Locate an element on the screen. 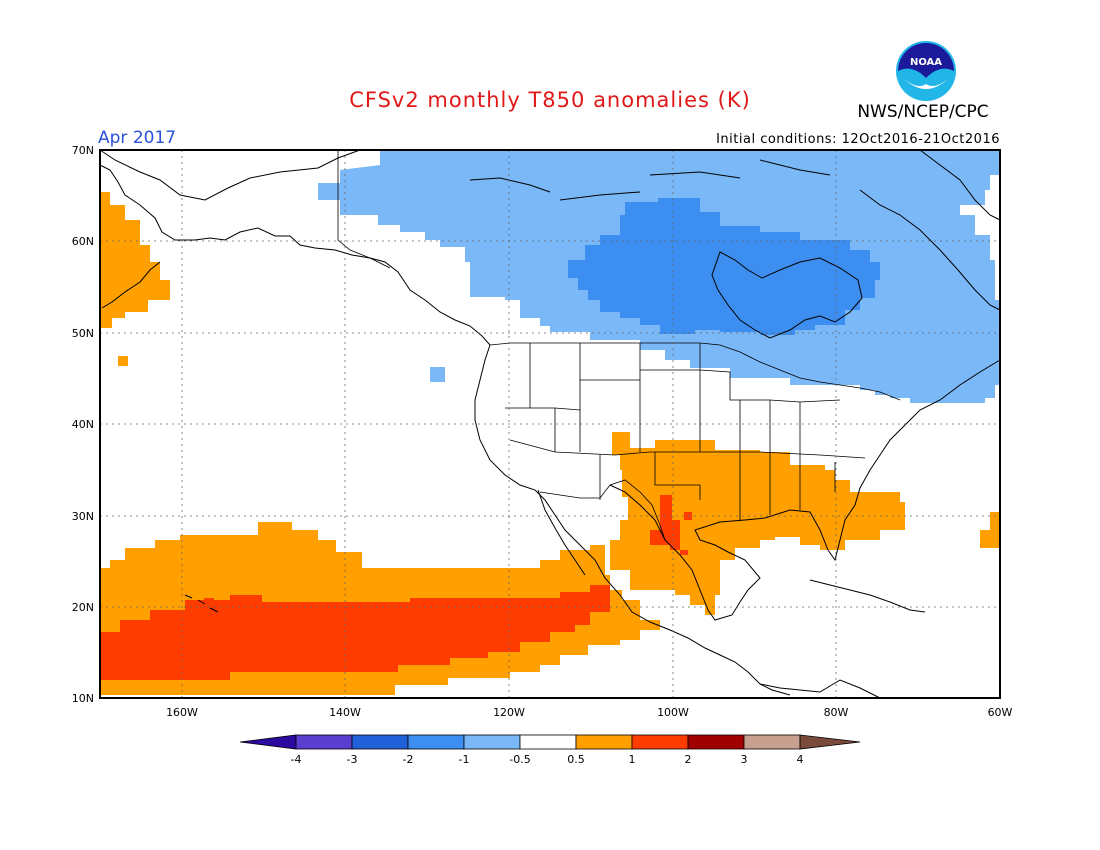 The width and height of the screenshot is (1100, 850). anomaly-region-red-texas is located at coordinates (669, 525).